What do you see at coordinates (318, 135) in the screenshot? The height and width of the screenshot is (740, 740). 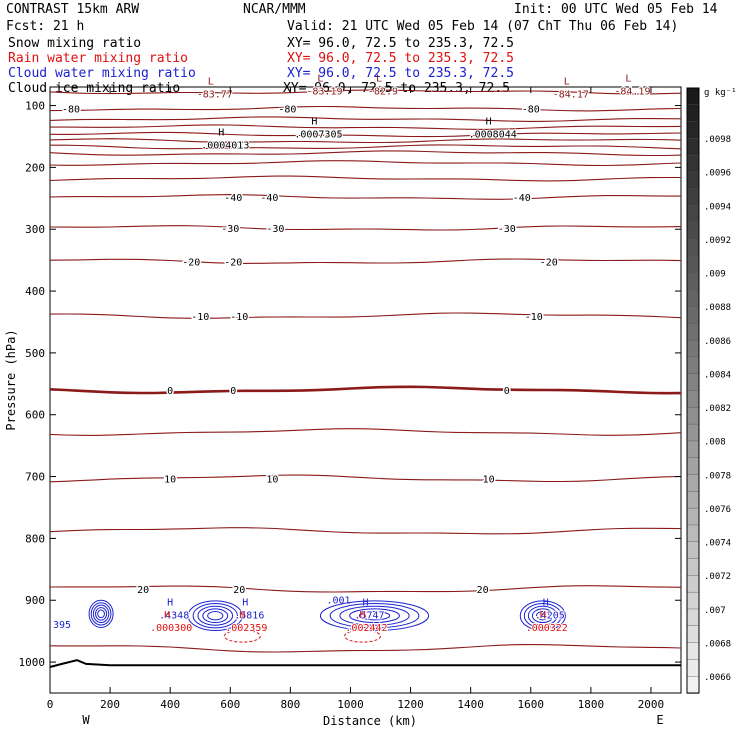 I see `extremum-value: .0007305` at bounding box center [318, 135].